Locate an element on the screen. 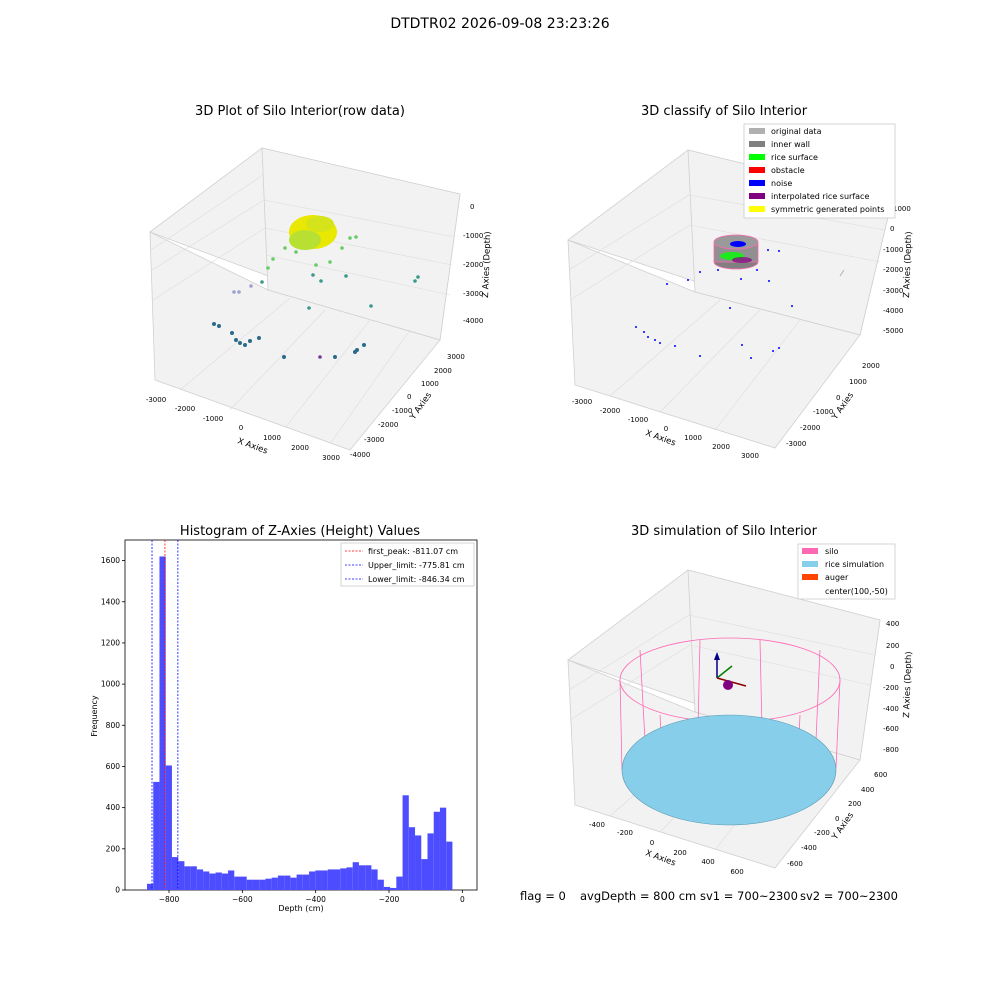  p1-ztick: -2000 is located at coordinates (473, 265).